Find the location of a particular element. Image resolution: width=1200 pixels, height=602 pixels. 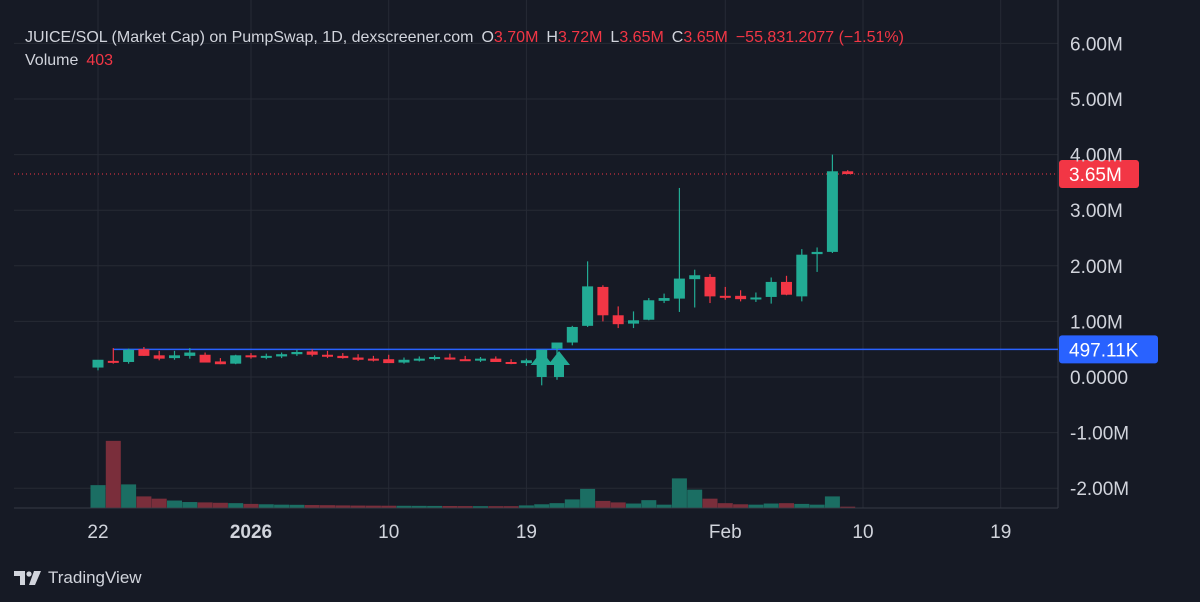

y-tick-label: 5.00M is located at coordinates (1096, 100).